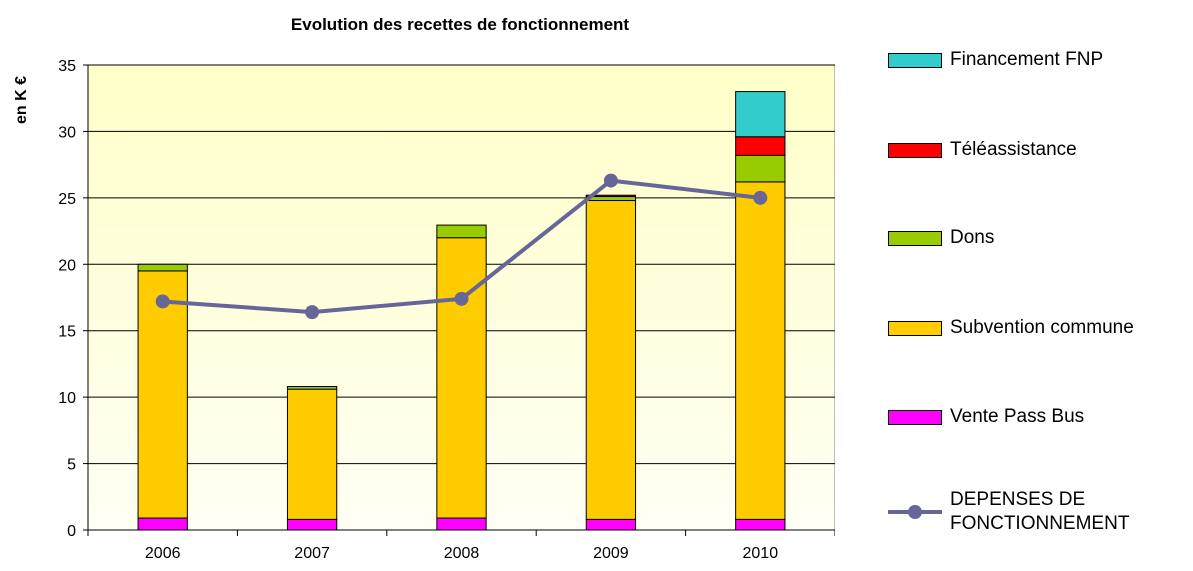 This screenshot has width=1193, height=571. What do you see at coordinates (1040, 511) in the screenshot?
I see `legend-label: DEPENSES DE FONCTIONNEMENT` at bounding box center [1040, 511].